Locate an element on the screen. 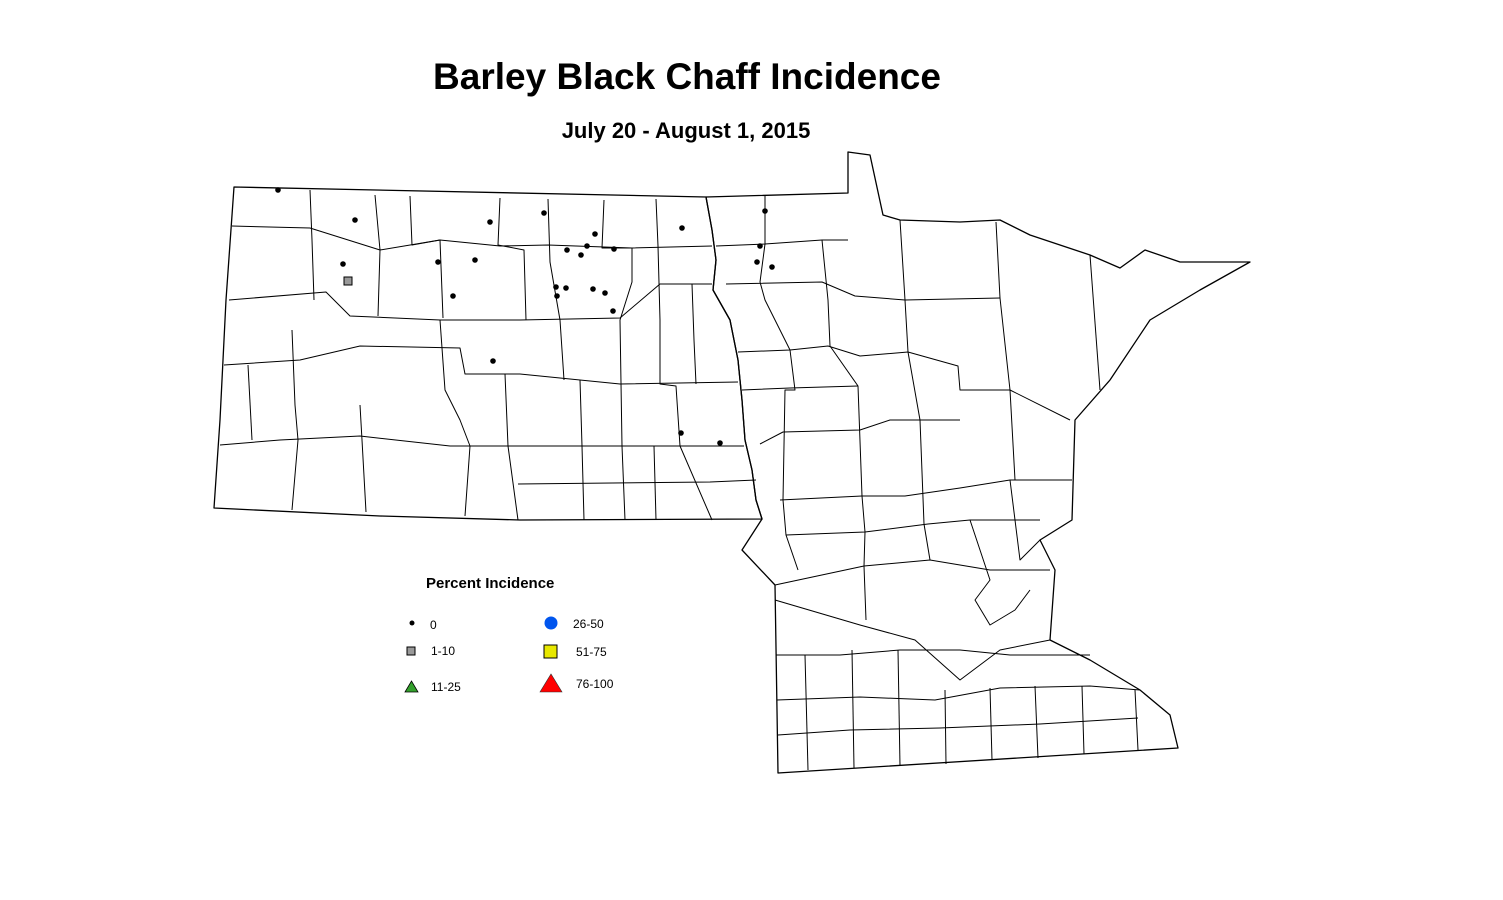 The image size is (1503, 900). legend-label: 11-25 is located at coordinates (446, 687).